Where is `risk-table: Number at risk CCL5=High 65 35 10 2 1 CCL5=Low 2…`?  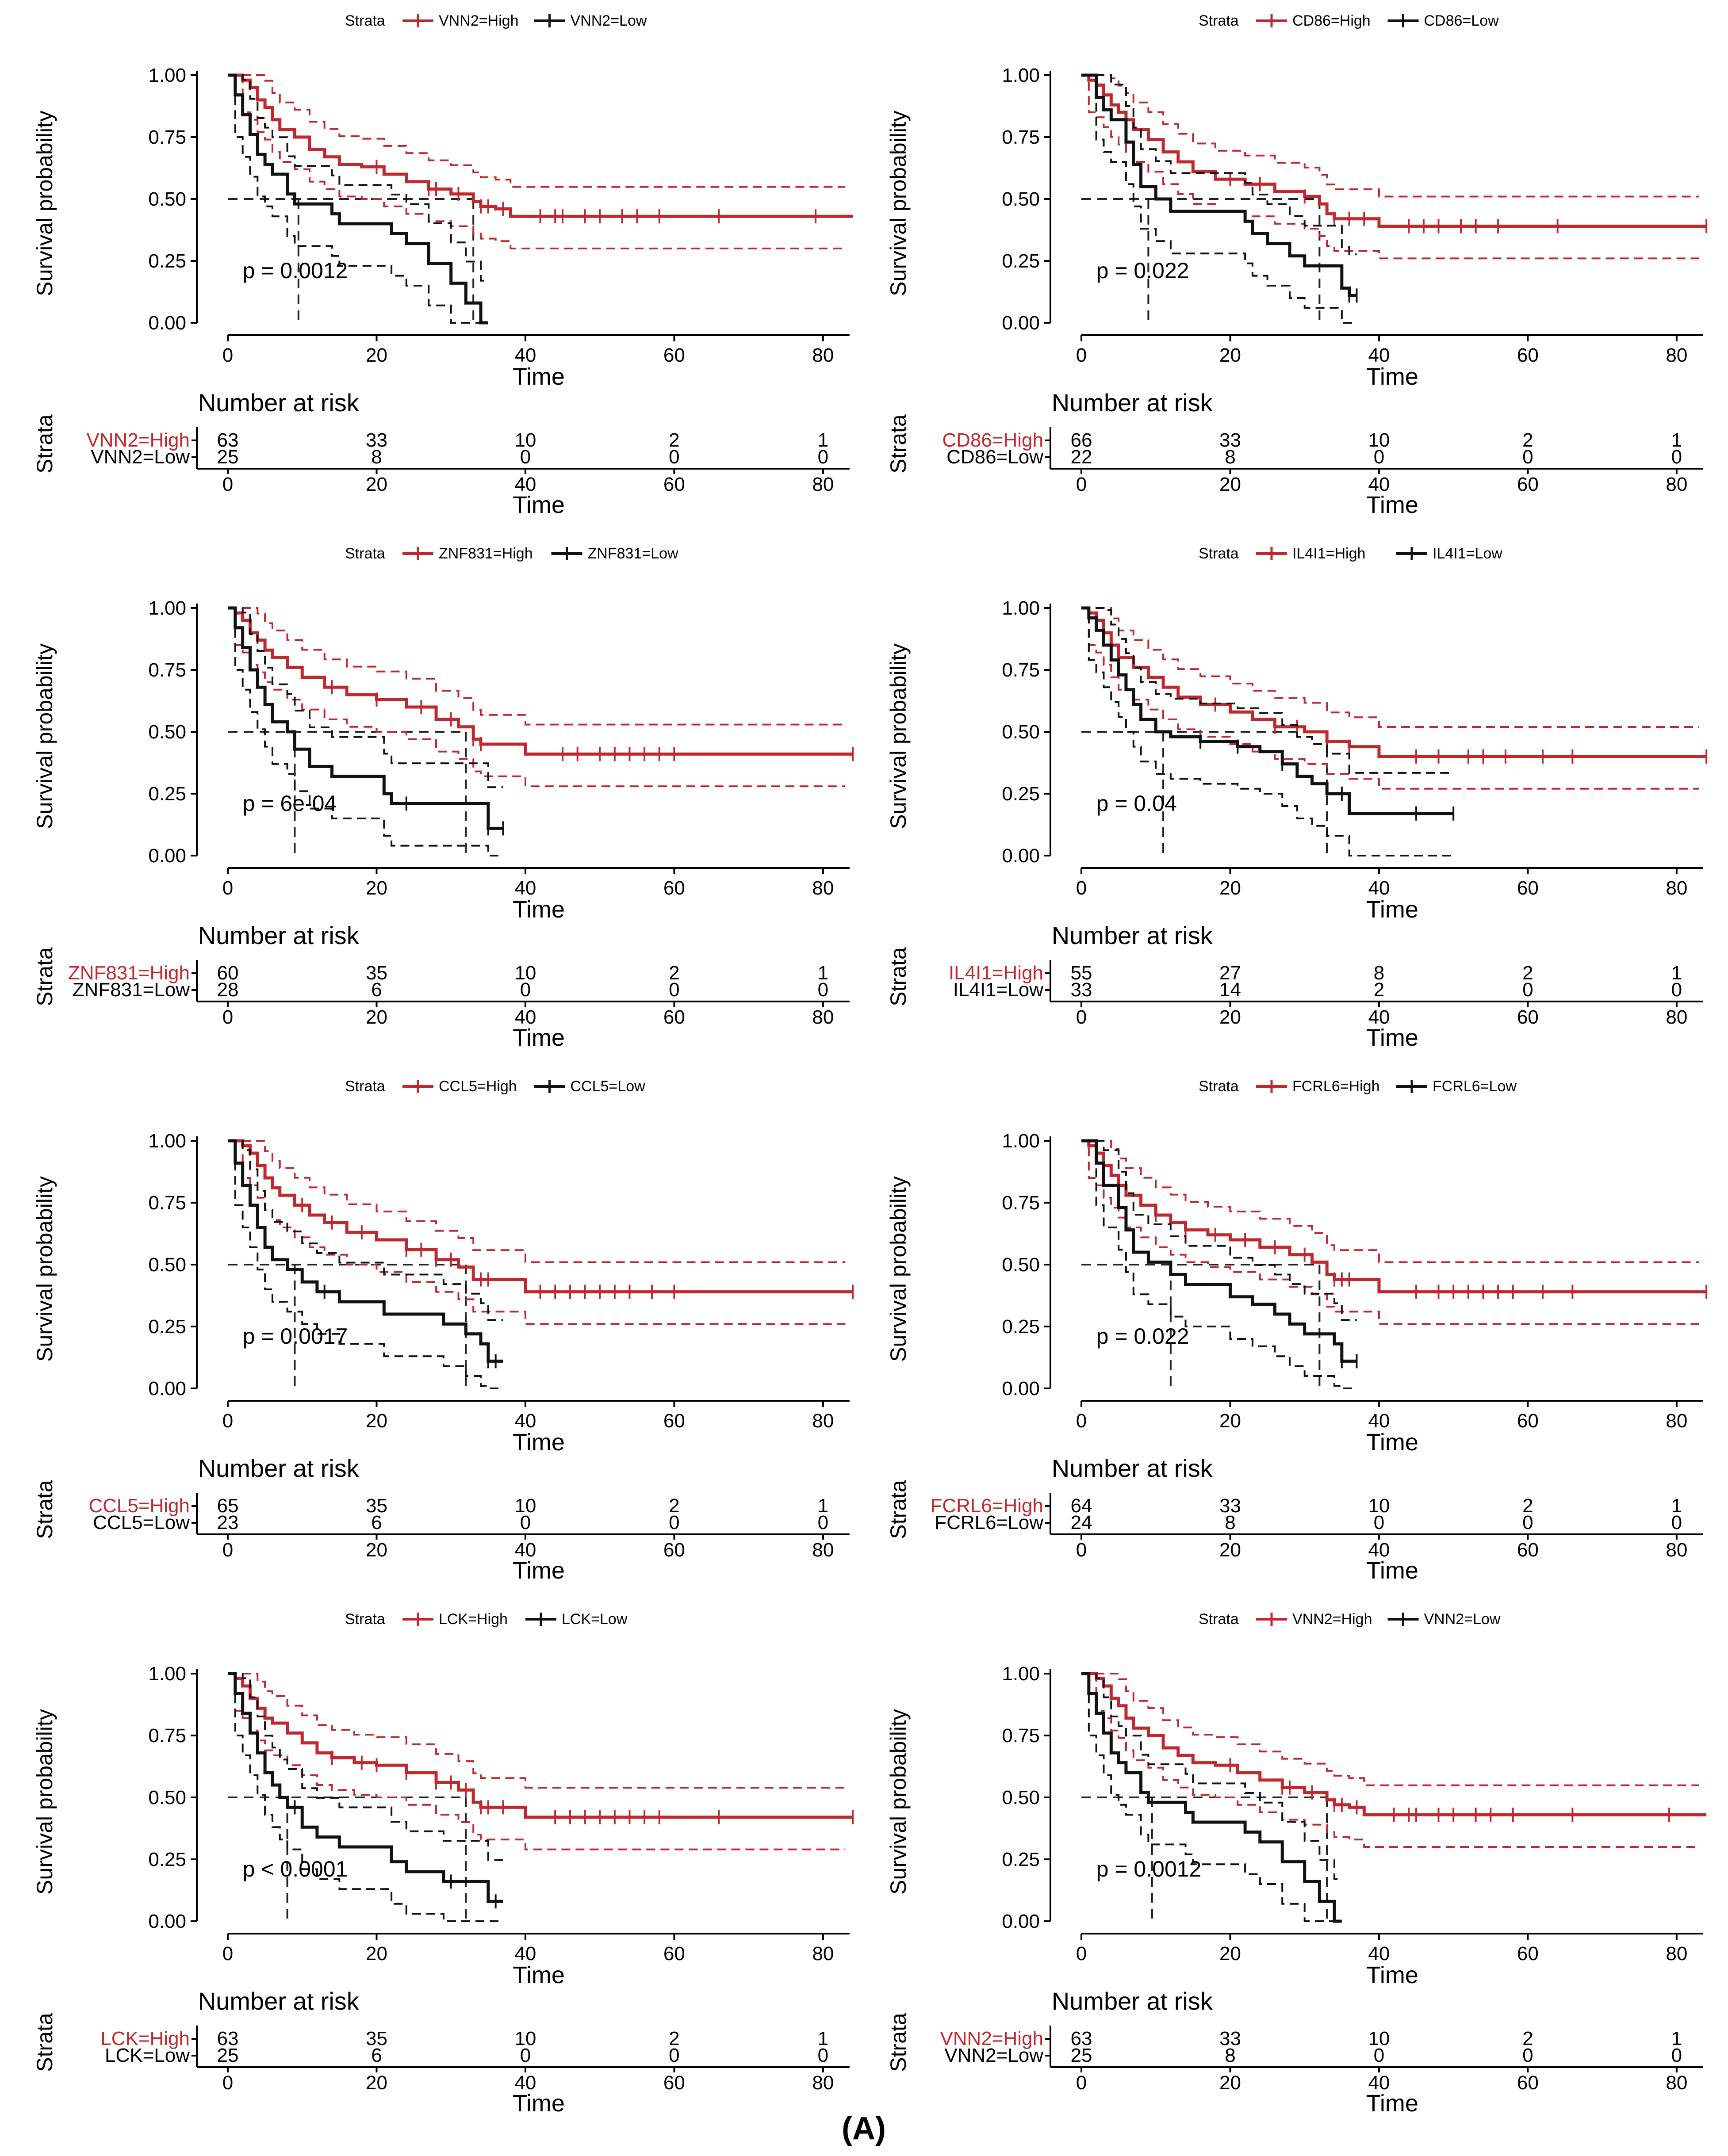 risk-table: Number at risk CCL5=High 65 35 10 2 1 CCL5=Low 2… is located at coordinates (441, 1519).